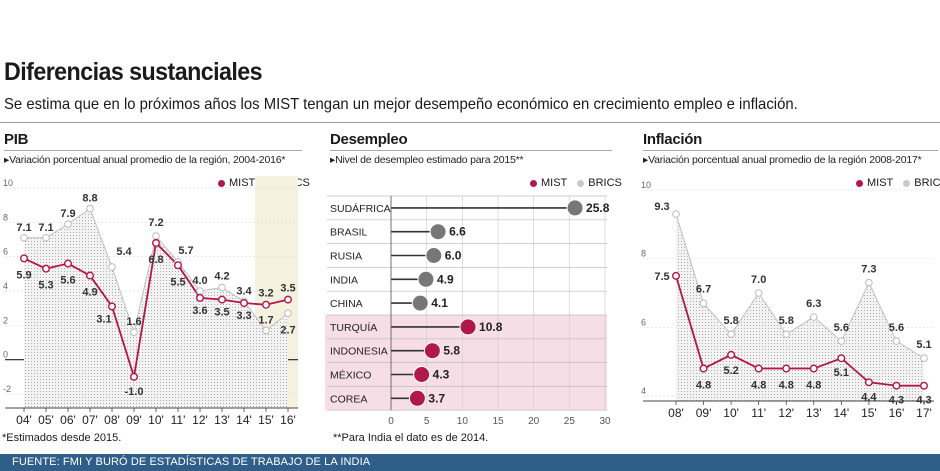  Describe the element at coordinates (605, 183) in the screenshot. I see `legend-brics-label: BRICS` at that location.